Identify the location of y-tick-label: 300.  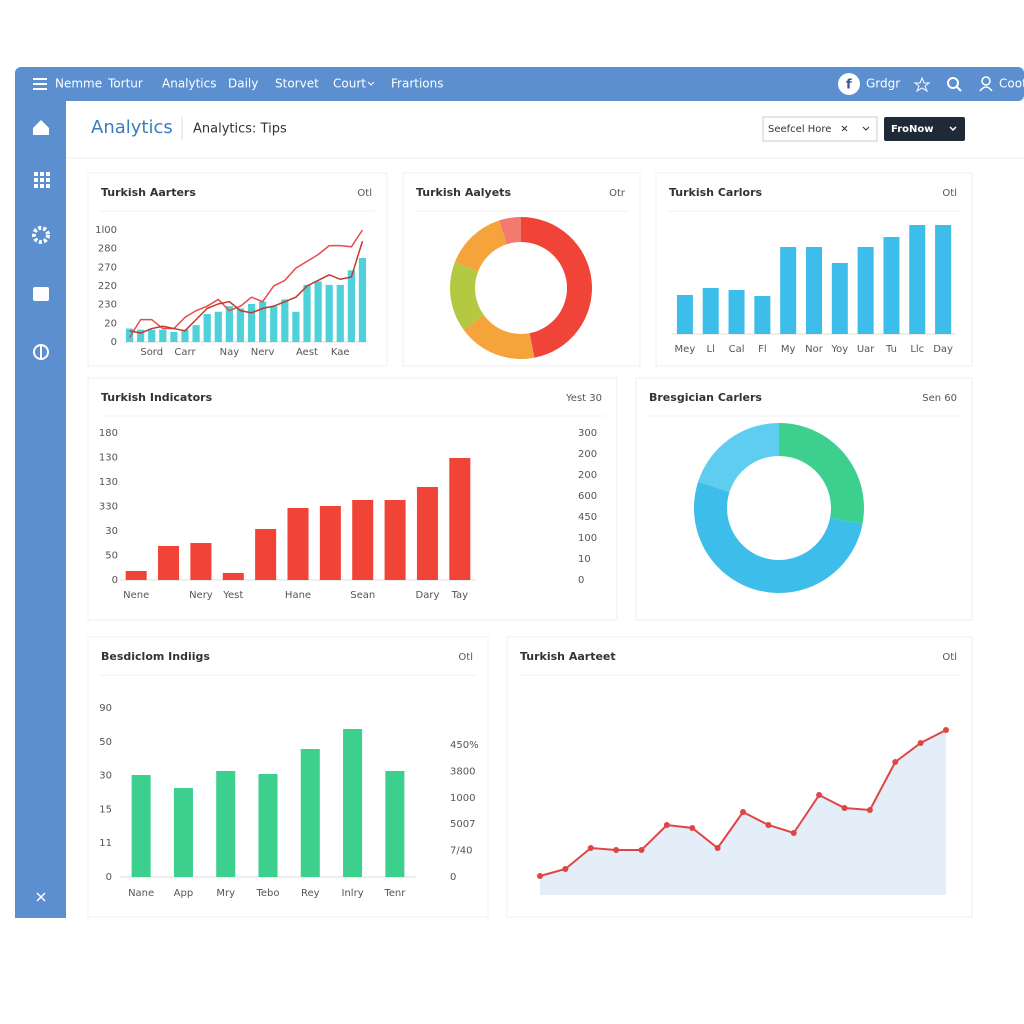
(587, 433).